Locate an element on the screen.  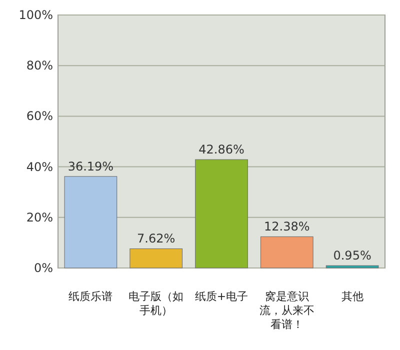
data-label: 42.86% is located at coordinates (221, 149).